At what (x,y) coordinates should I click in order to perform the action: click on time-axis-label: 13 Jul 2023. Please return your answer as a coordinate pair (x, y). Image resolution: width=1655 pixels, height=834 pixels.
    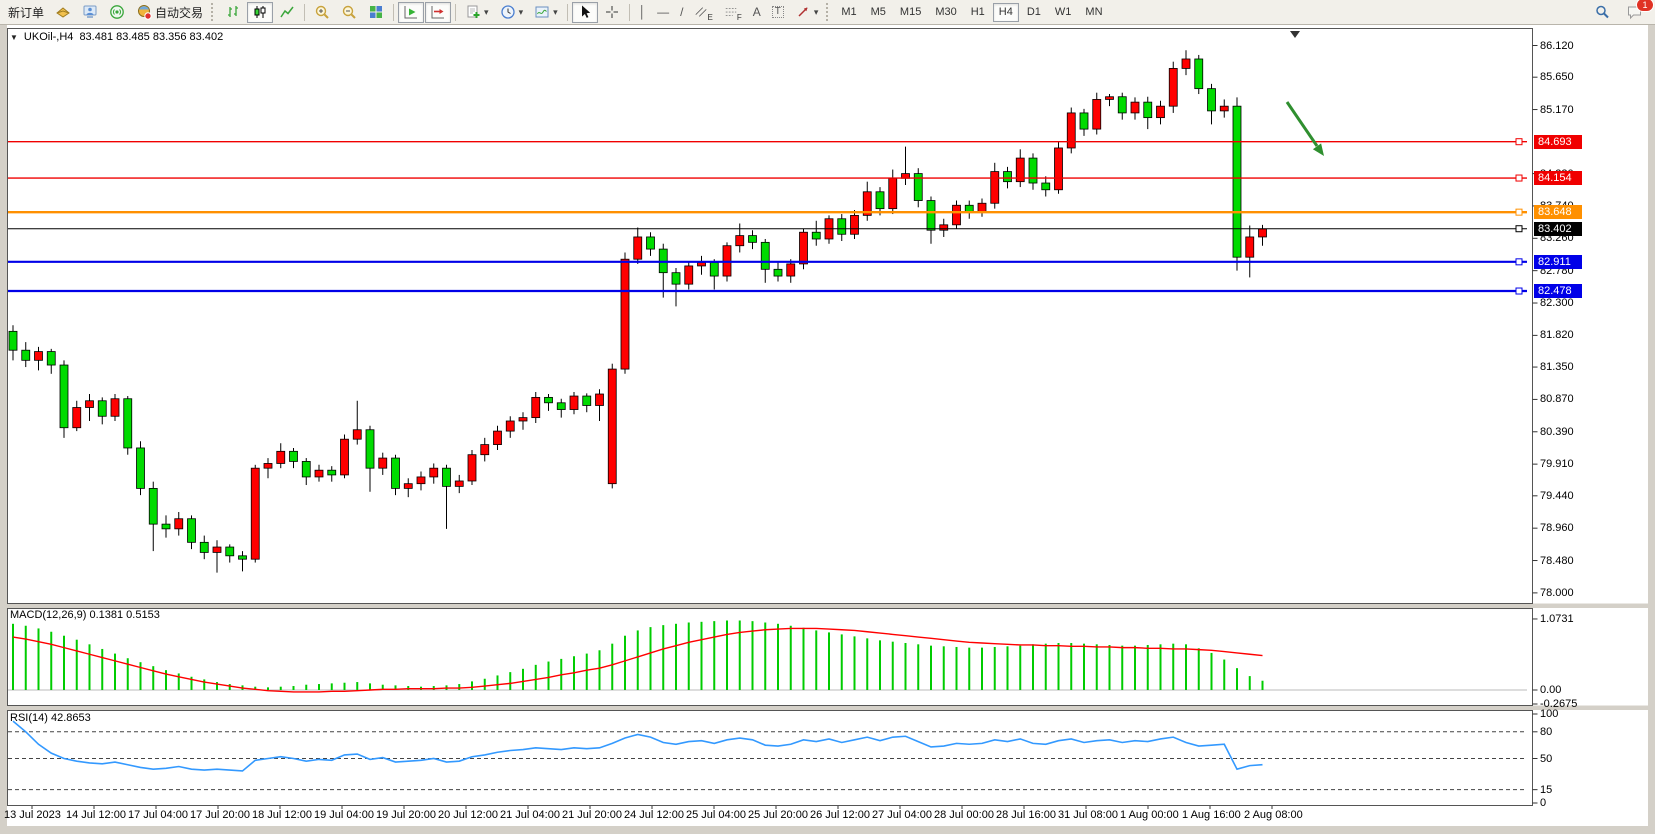
    Looking at the image, I should click on (32, 815).